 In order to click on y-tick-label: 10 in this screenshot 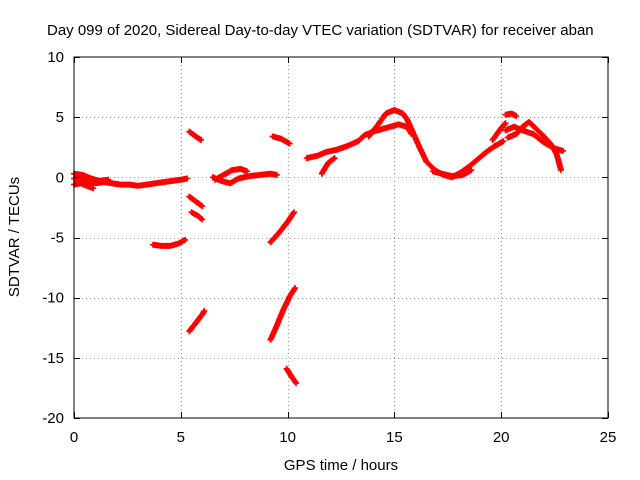, I will do `click(55, 57)`.